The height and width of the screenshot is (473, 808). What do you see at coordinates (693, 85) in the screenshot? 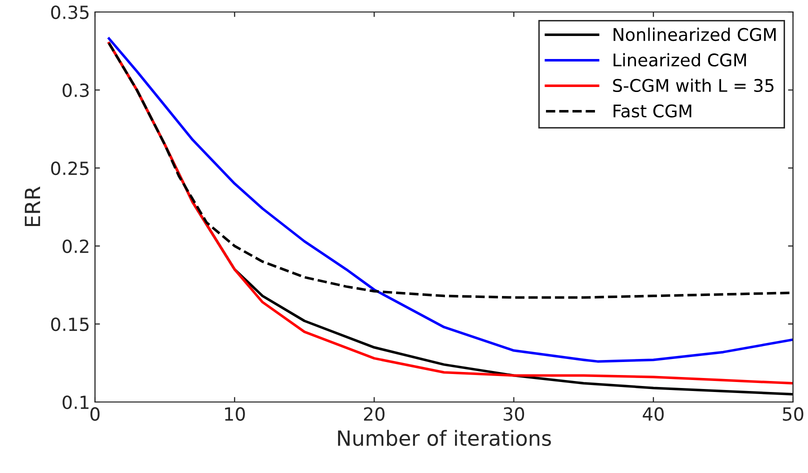
I see `legend-label: S-CGM with L = 35` at bounding box center [693, 85].